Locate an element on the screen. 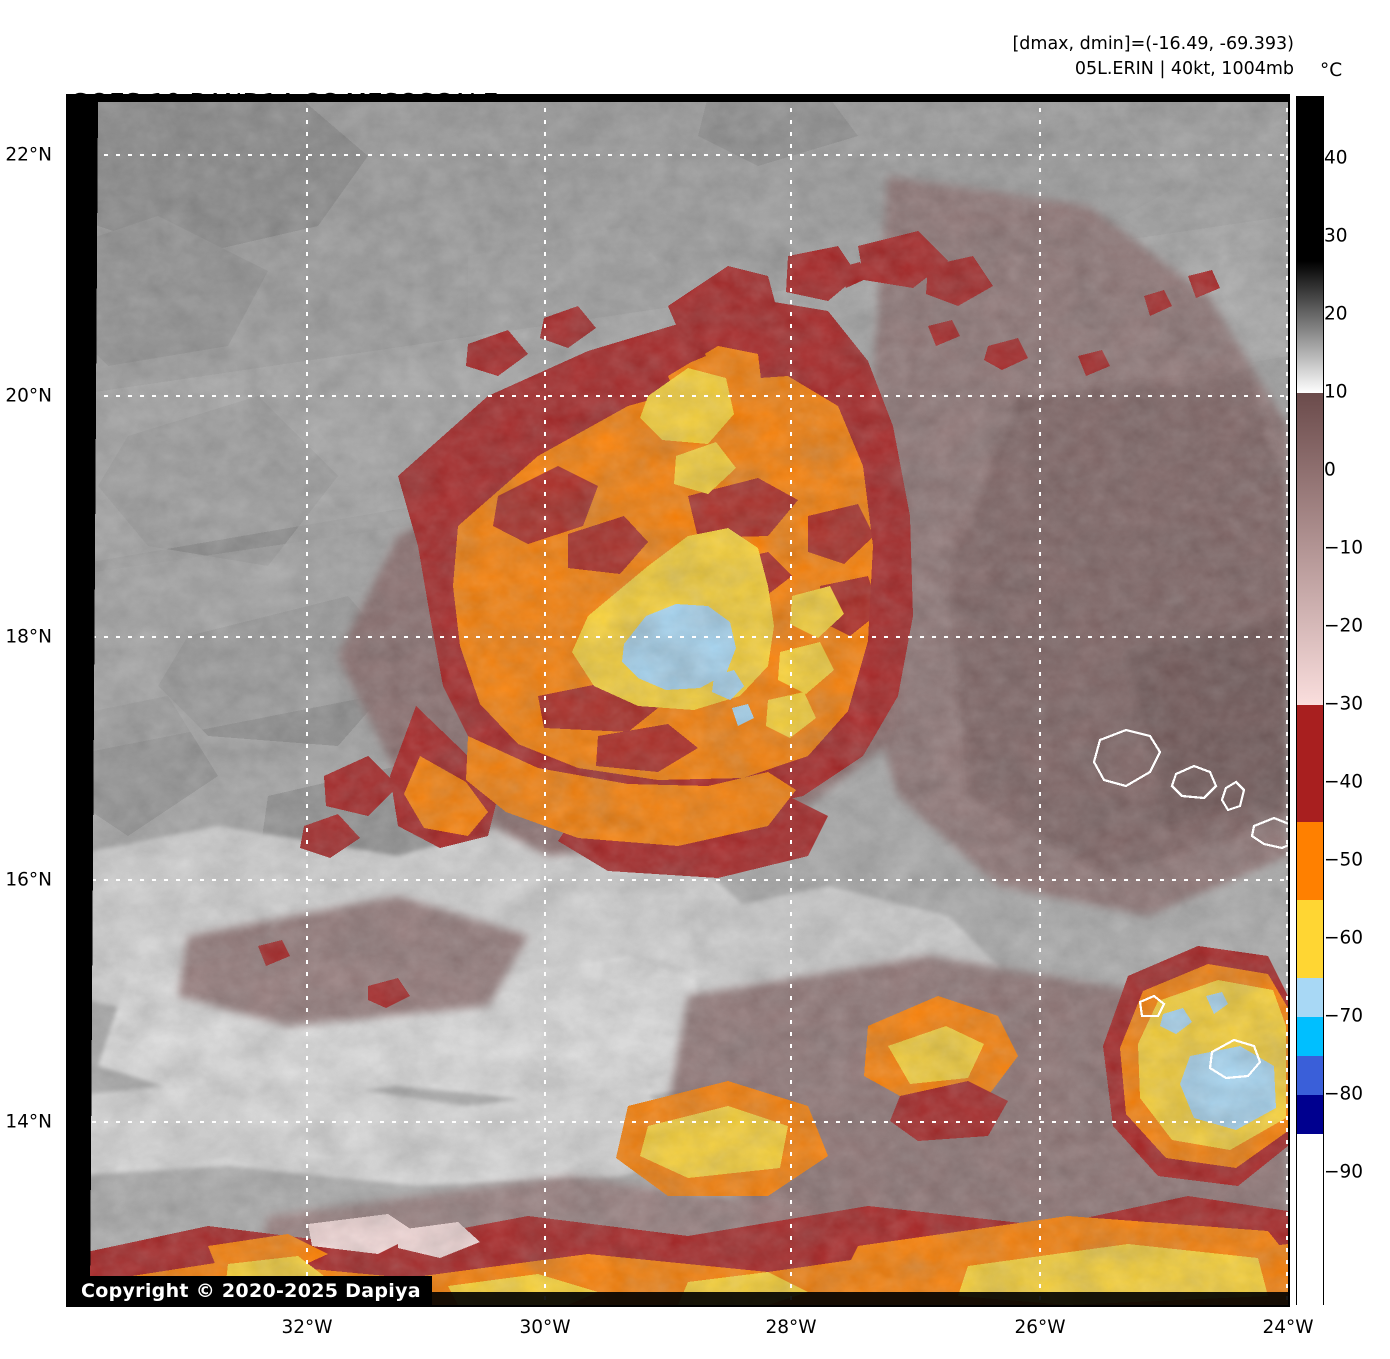 This screenshot has width=1390, height=1359. colorbar is located at coordinates (1310, 701).